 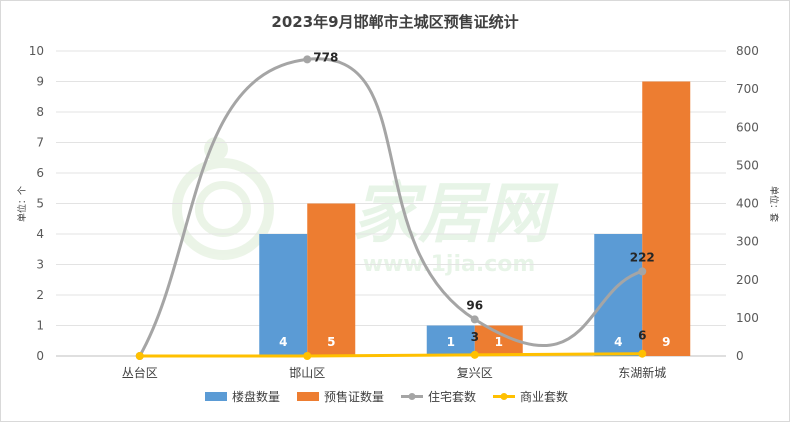 What do you see at coordinates (40, 295) in the screenshot?
I see `left-axis-tick: 2` at bounding box center [40, 295].